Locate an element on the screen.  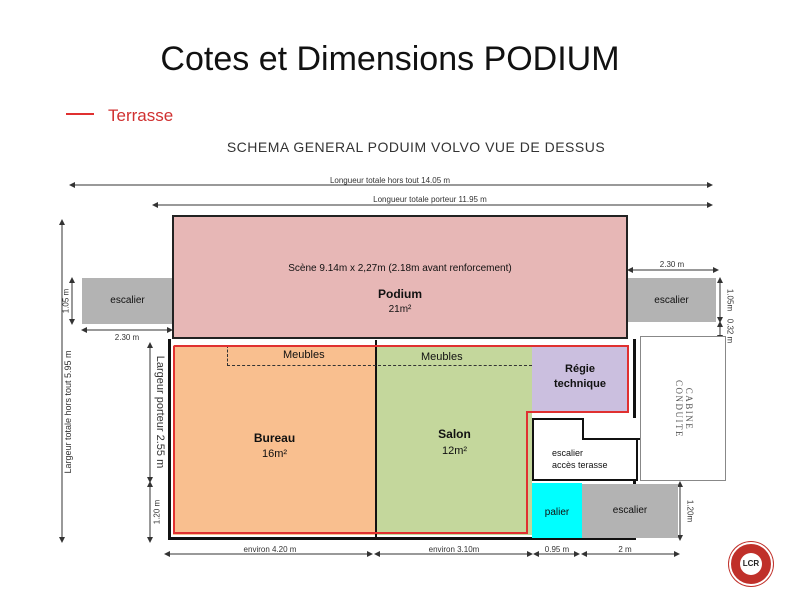
carrier-length-label: Longueur totale porteur 11.95 m is located at coordinates (430, 199).